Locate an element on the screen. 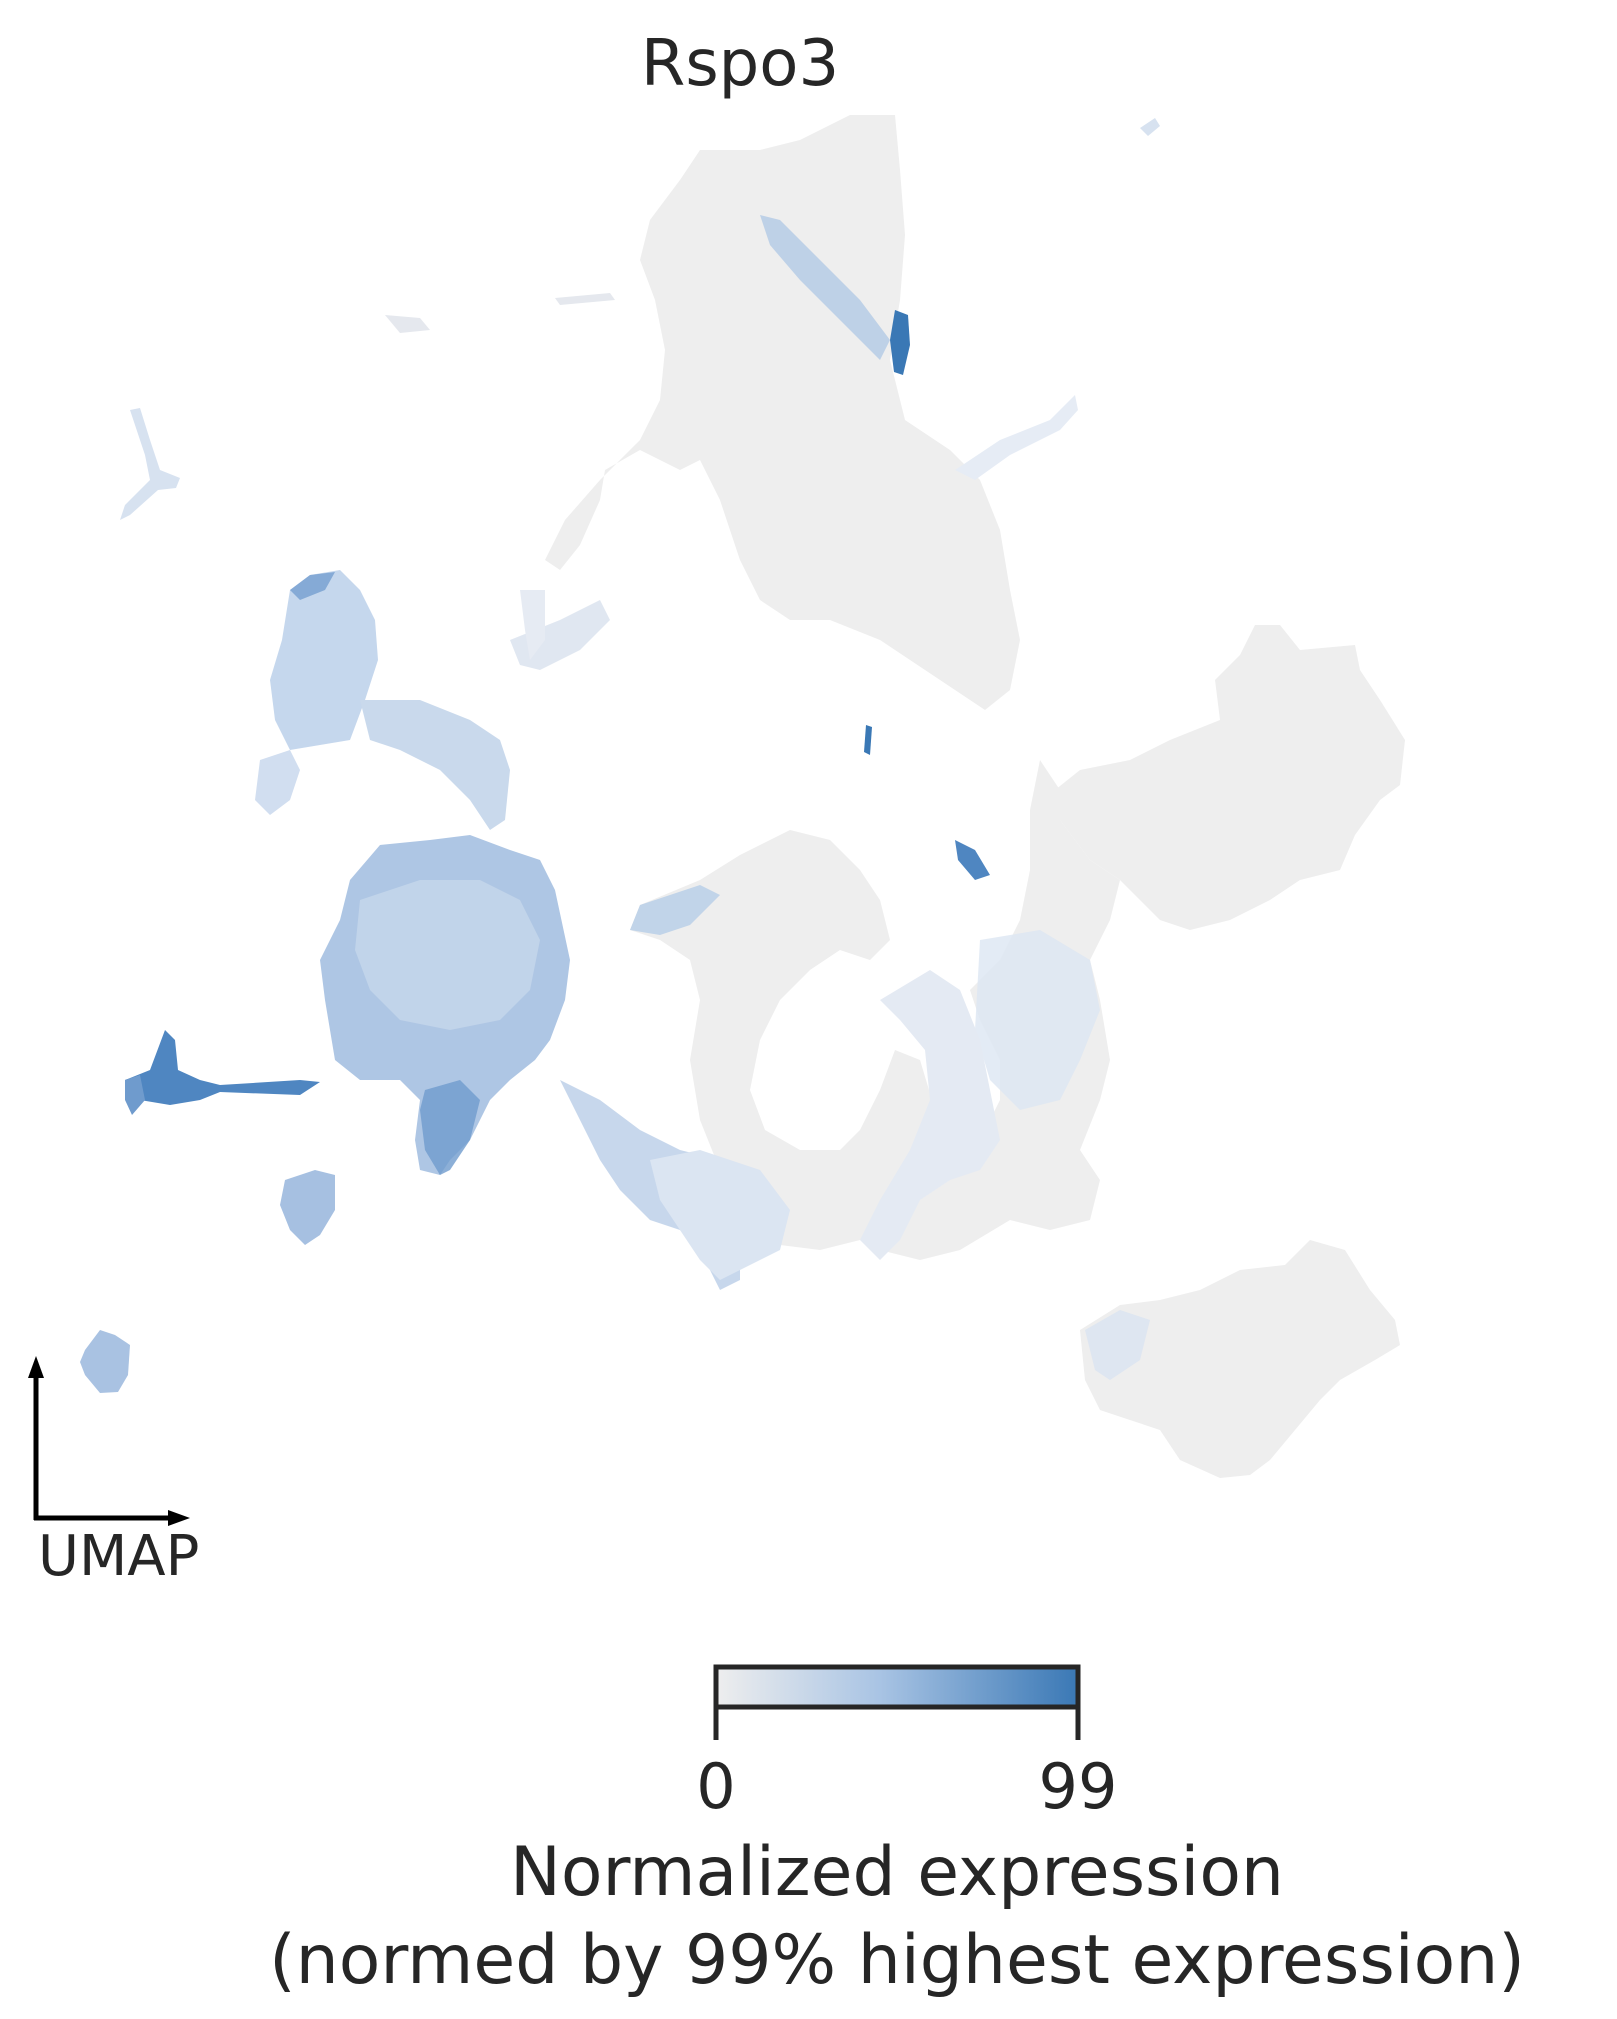  cluster-ring-left-tint is located at coordinates (675, 910).